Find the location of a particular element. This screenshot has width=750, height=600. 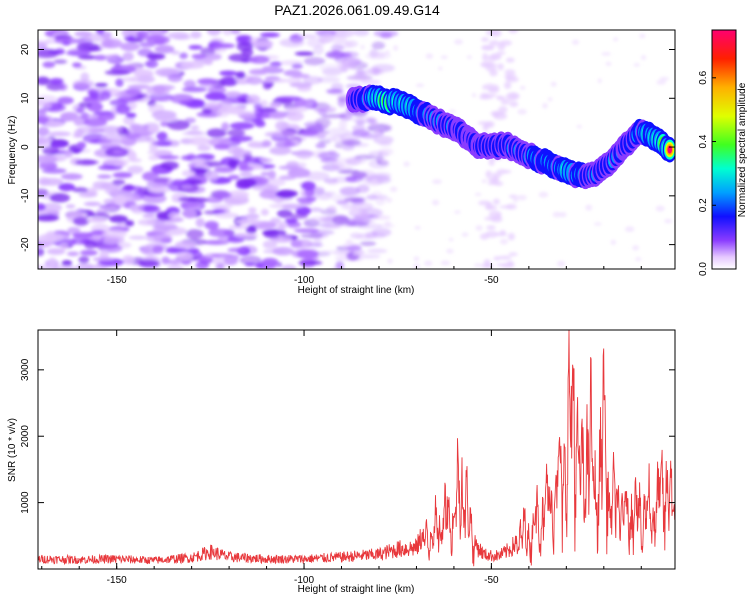

heatmap-y-label: Frequency (Hz) is located at coordinates (12, 150).